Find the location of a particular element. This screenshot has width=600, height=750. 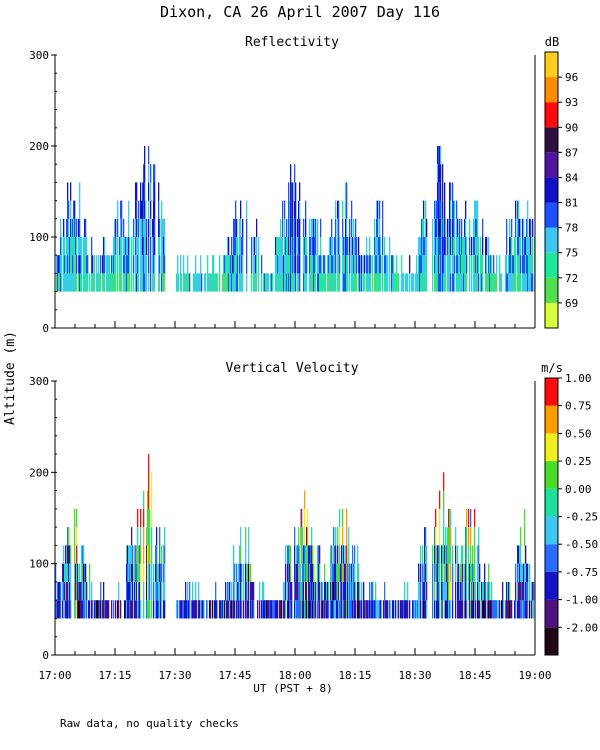

colorbar-tick-label: -0.50 is located at coordinates (581, 544).